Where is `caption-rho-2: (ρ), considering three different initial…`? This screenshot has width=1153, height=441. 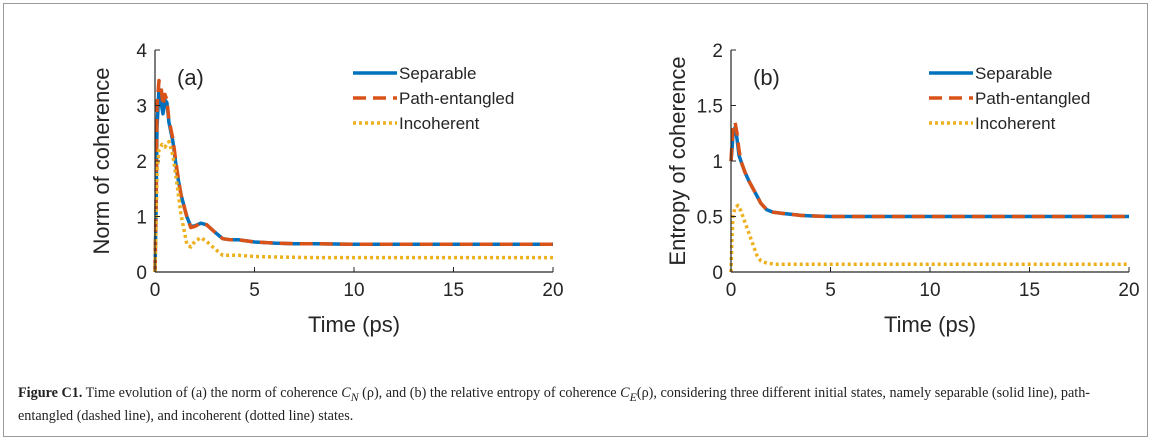 caption-rho-2: (ρ), considering three different initial… is located at coordinates (554, 404).